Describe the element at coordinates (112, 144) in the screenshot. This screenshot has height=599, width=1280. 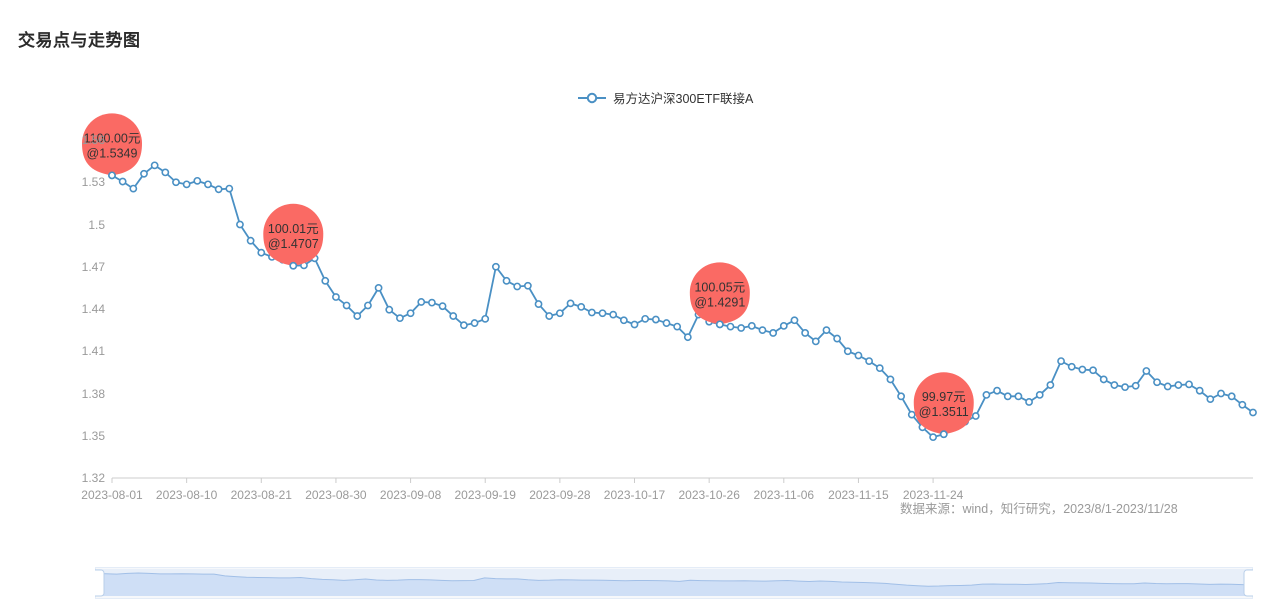
I see `trade-marker-pin: 1100.00元@1.5349` at that location.